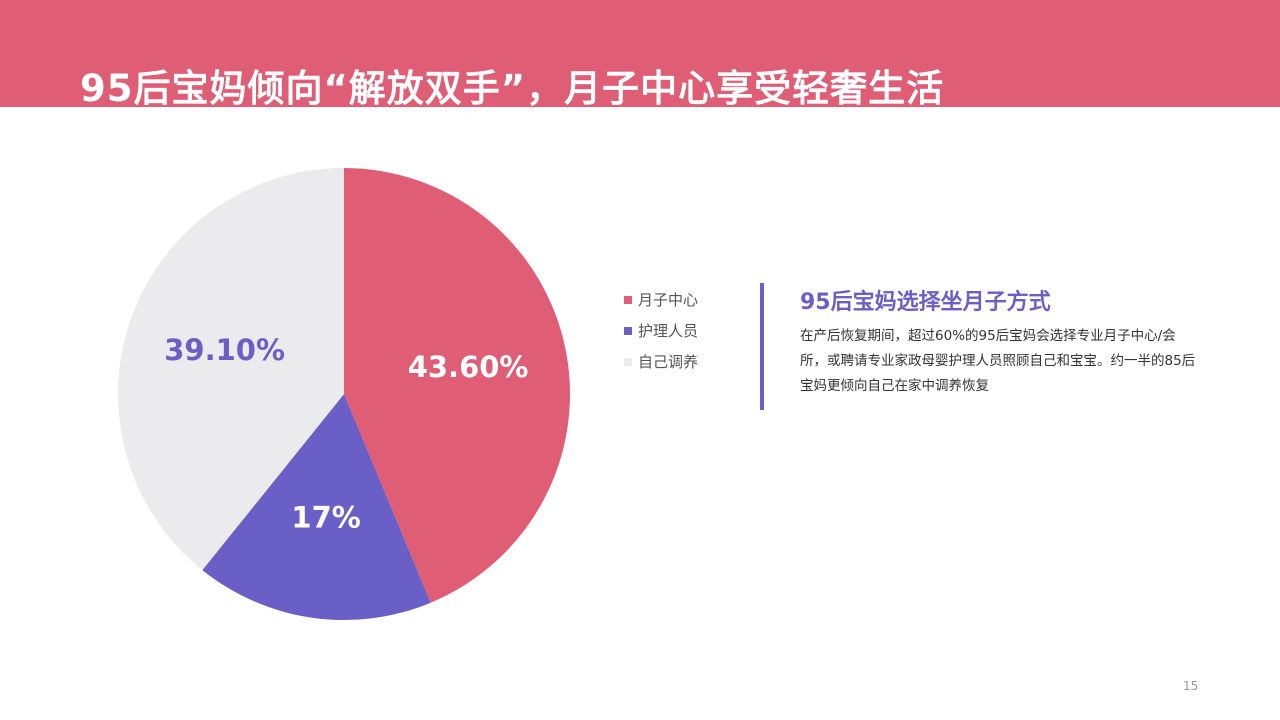  I want to click on legend-item-2: 护理人员, so click(661, 330).